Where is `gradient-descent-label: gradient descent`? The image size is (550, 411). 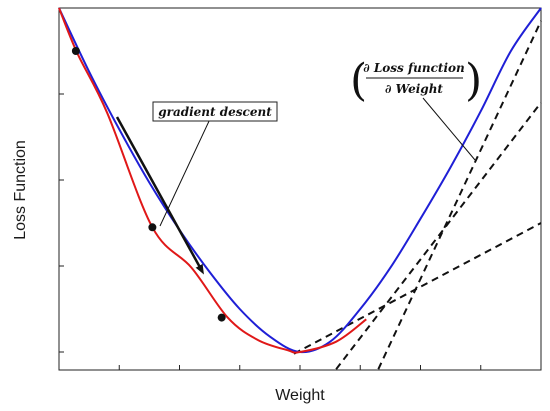
gradient-descent-label: gradient descent is located at coordinates (215, 112).